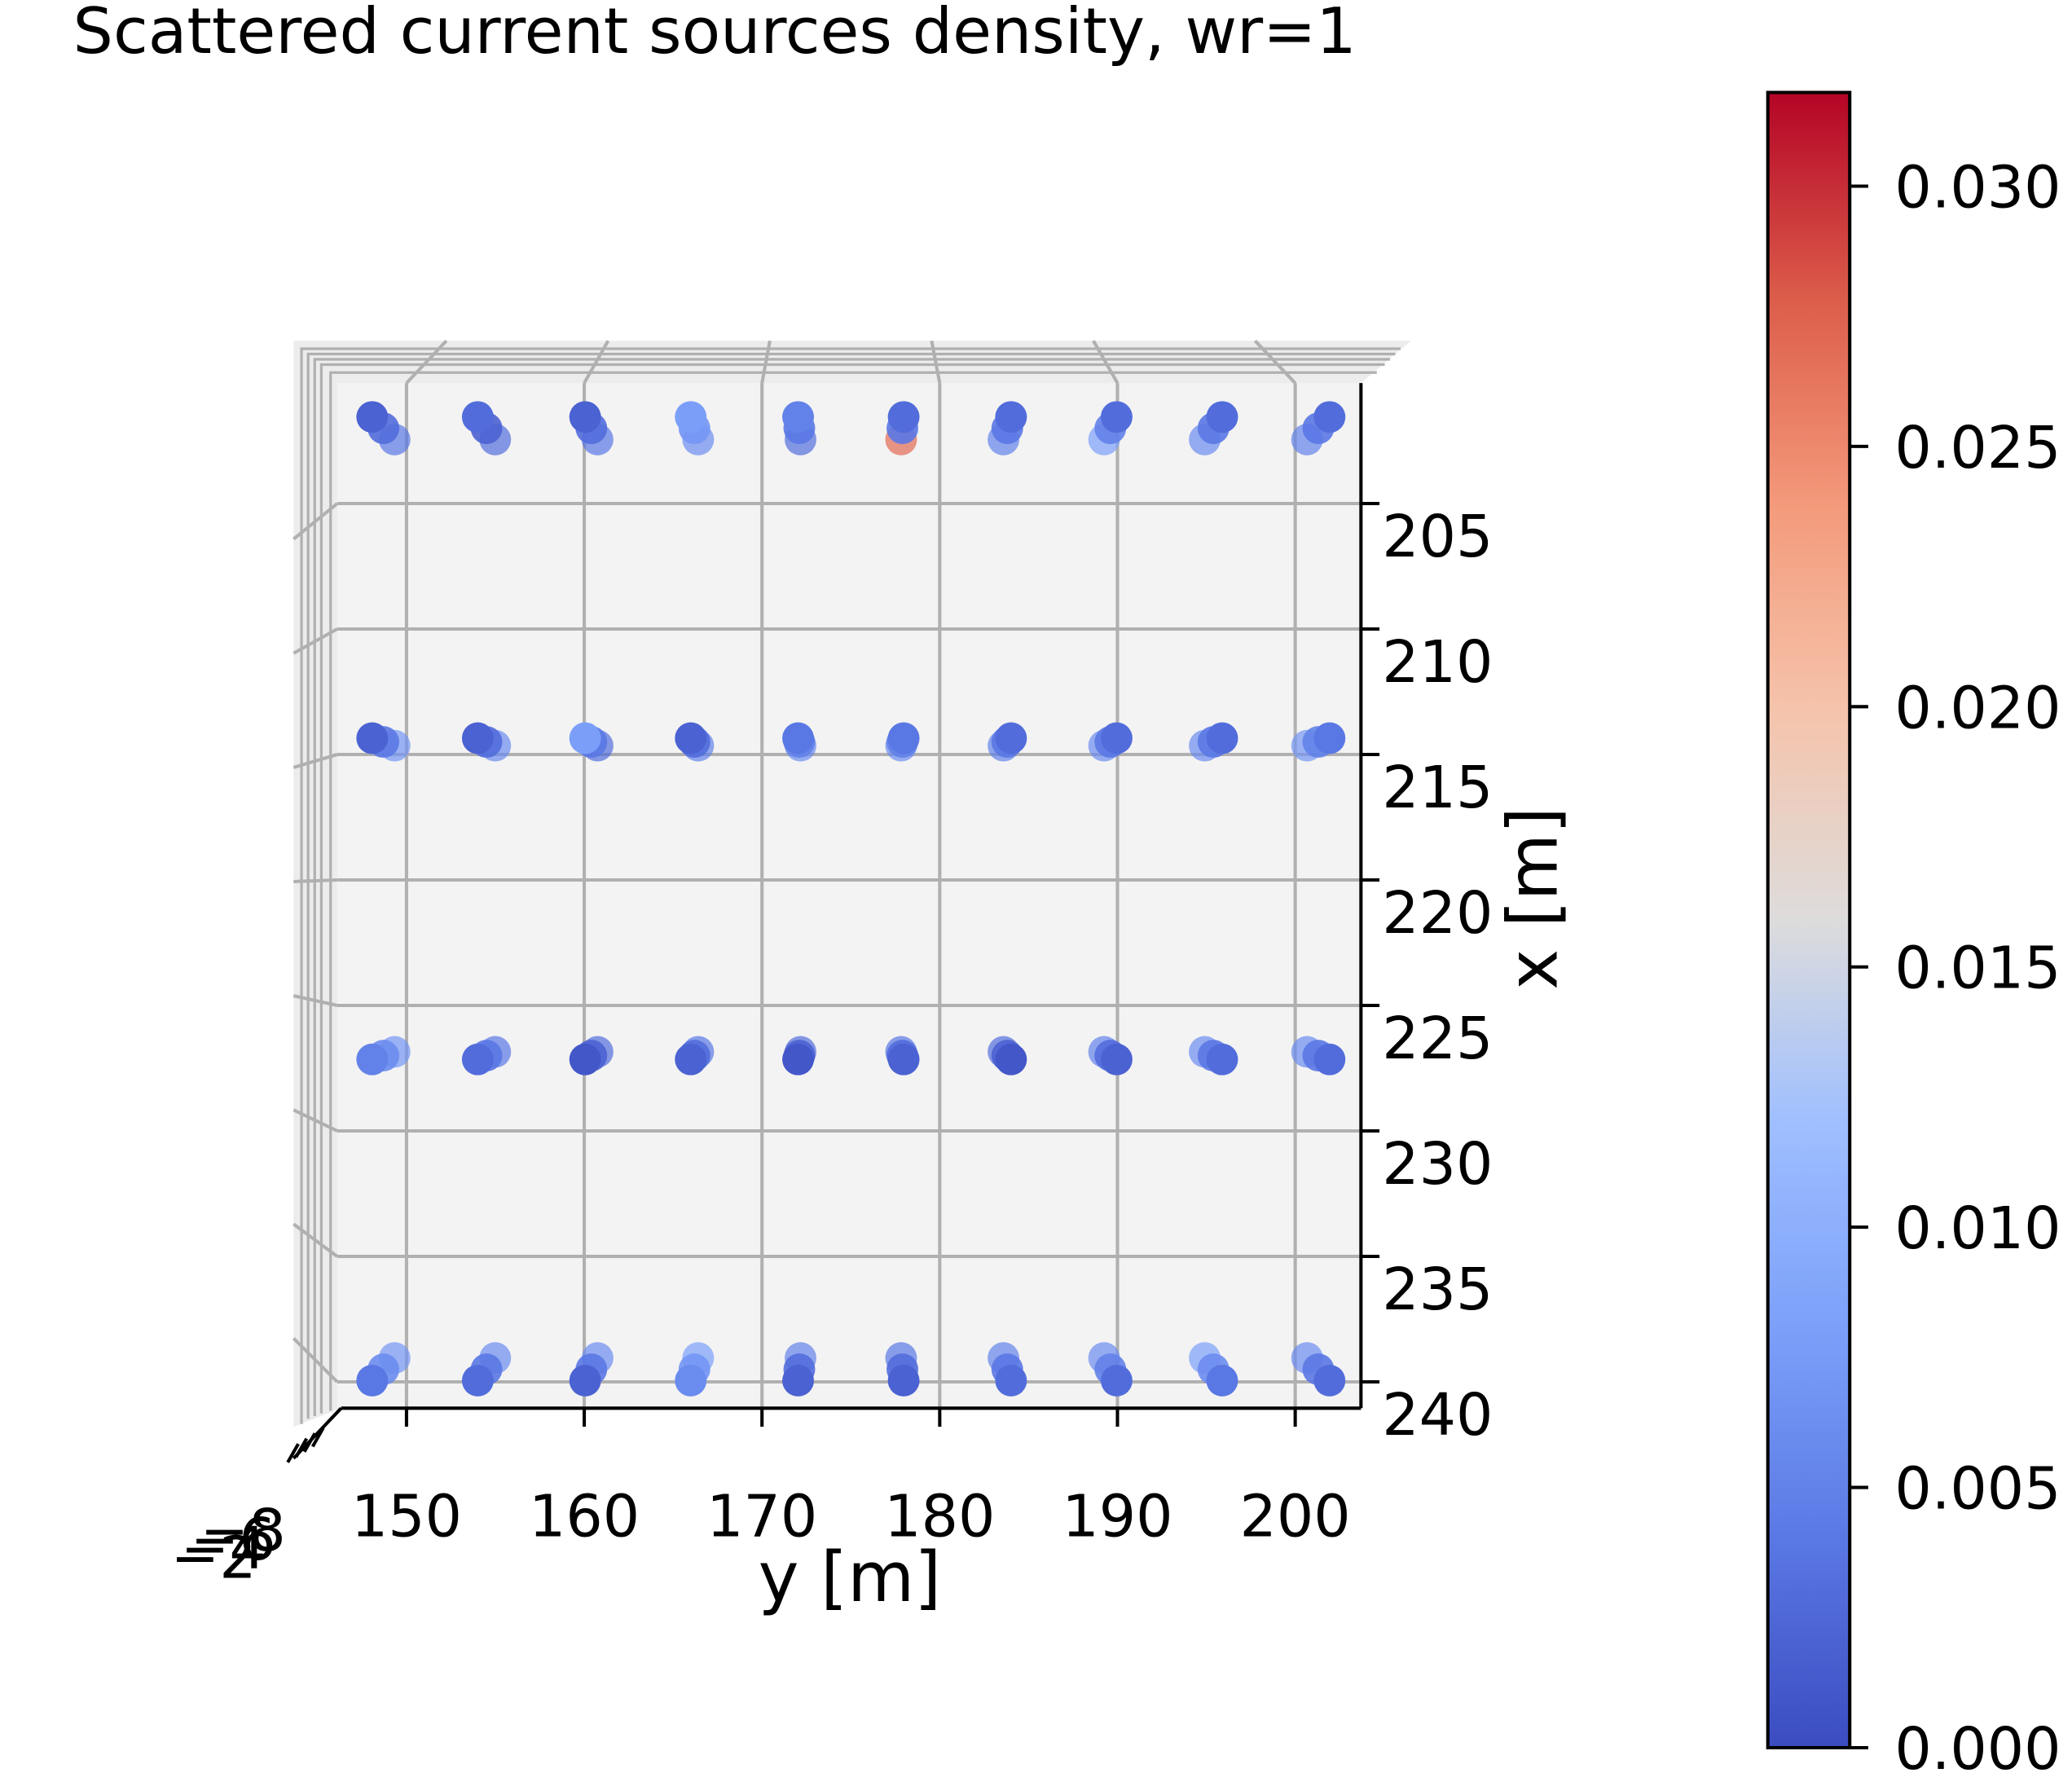 Image resolution: width=2072 pixels, height=1786 pixels. What do you see at coordinates (761, 1517) in the screenshot?
I see `x-tick-label: 170` at bounding box center [761, 1517].